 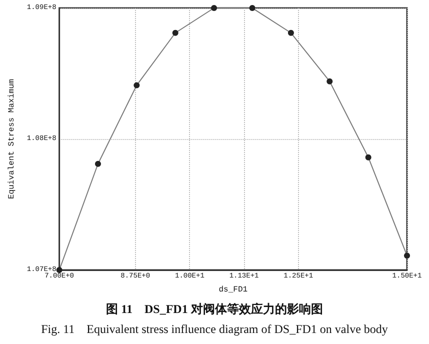 I want to click on y-axis-title: Equivalent Stress Maximum, so click(x=12, y=139).